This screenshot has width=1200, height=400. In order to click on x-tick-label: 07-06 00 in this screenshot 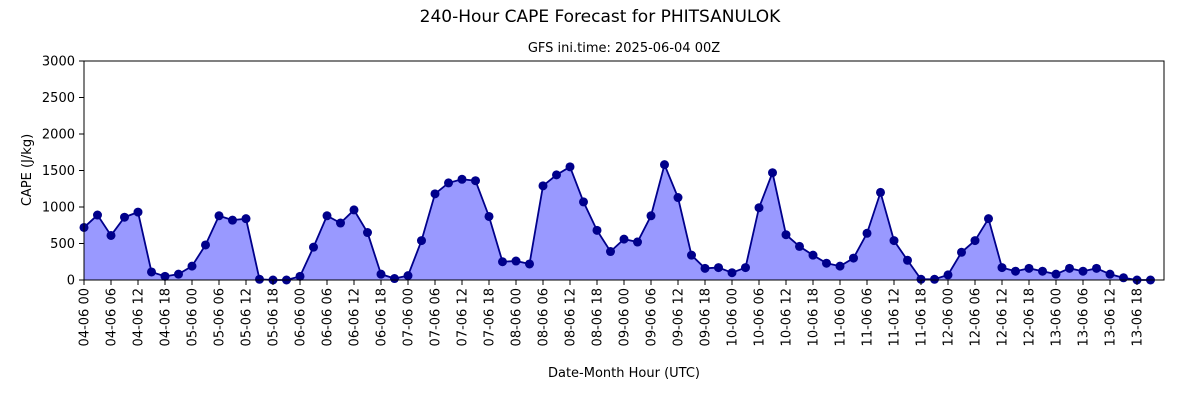, I will do `click(409, 317)`.